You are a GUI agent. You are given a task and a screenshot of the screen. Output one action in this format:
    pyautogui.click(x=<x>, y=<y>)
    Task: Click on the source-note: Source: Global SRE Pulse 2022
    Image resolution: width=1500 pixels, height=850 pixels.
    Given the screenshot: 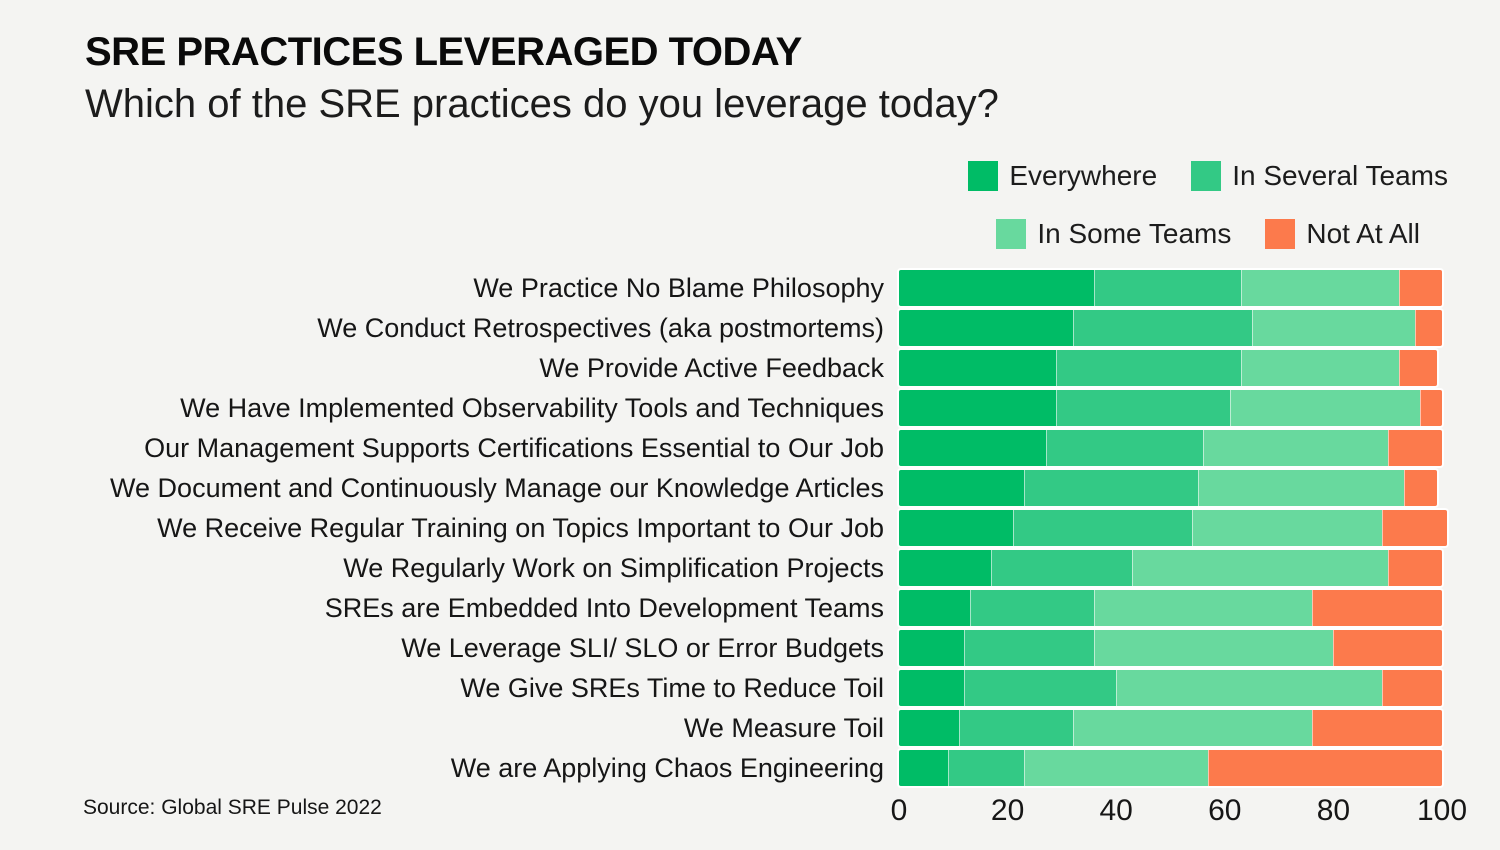 What is the action you would take?
    pyautogui.click(x=232, y=807)
    